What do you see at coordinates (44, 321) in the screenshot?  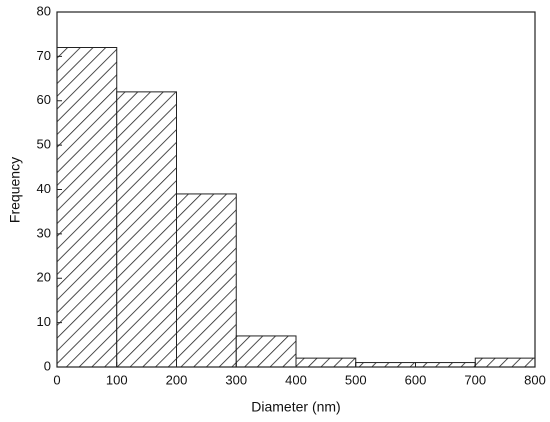 I see `y-tick-label: 10` at bounding box center [44, 321].